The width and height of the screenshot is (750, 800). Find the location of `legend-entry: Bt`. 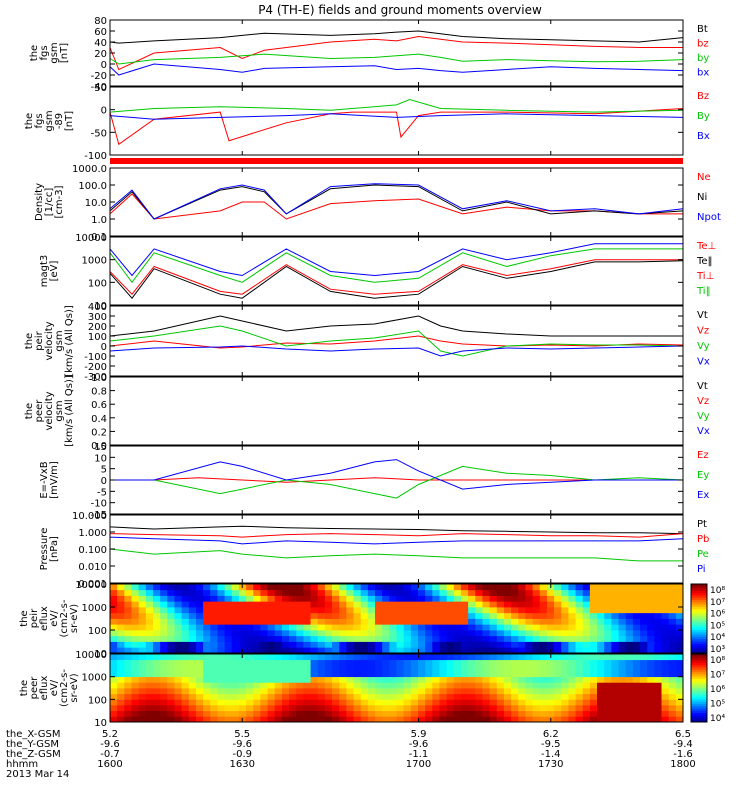

legend-entry: Bt is located at coordinates (702, 29).